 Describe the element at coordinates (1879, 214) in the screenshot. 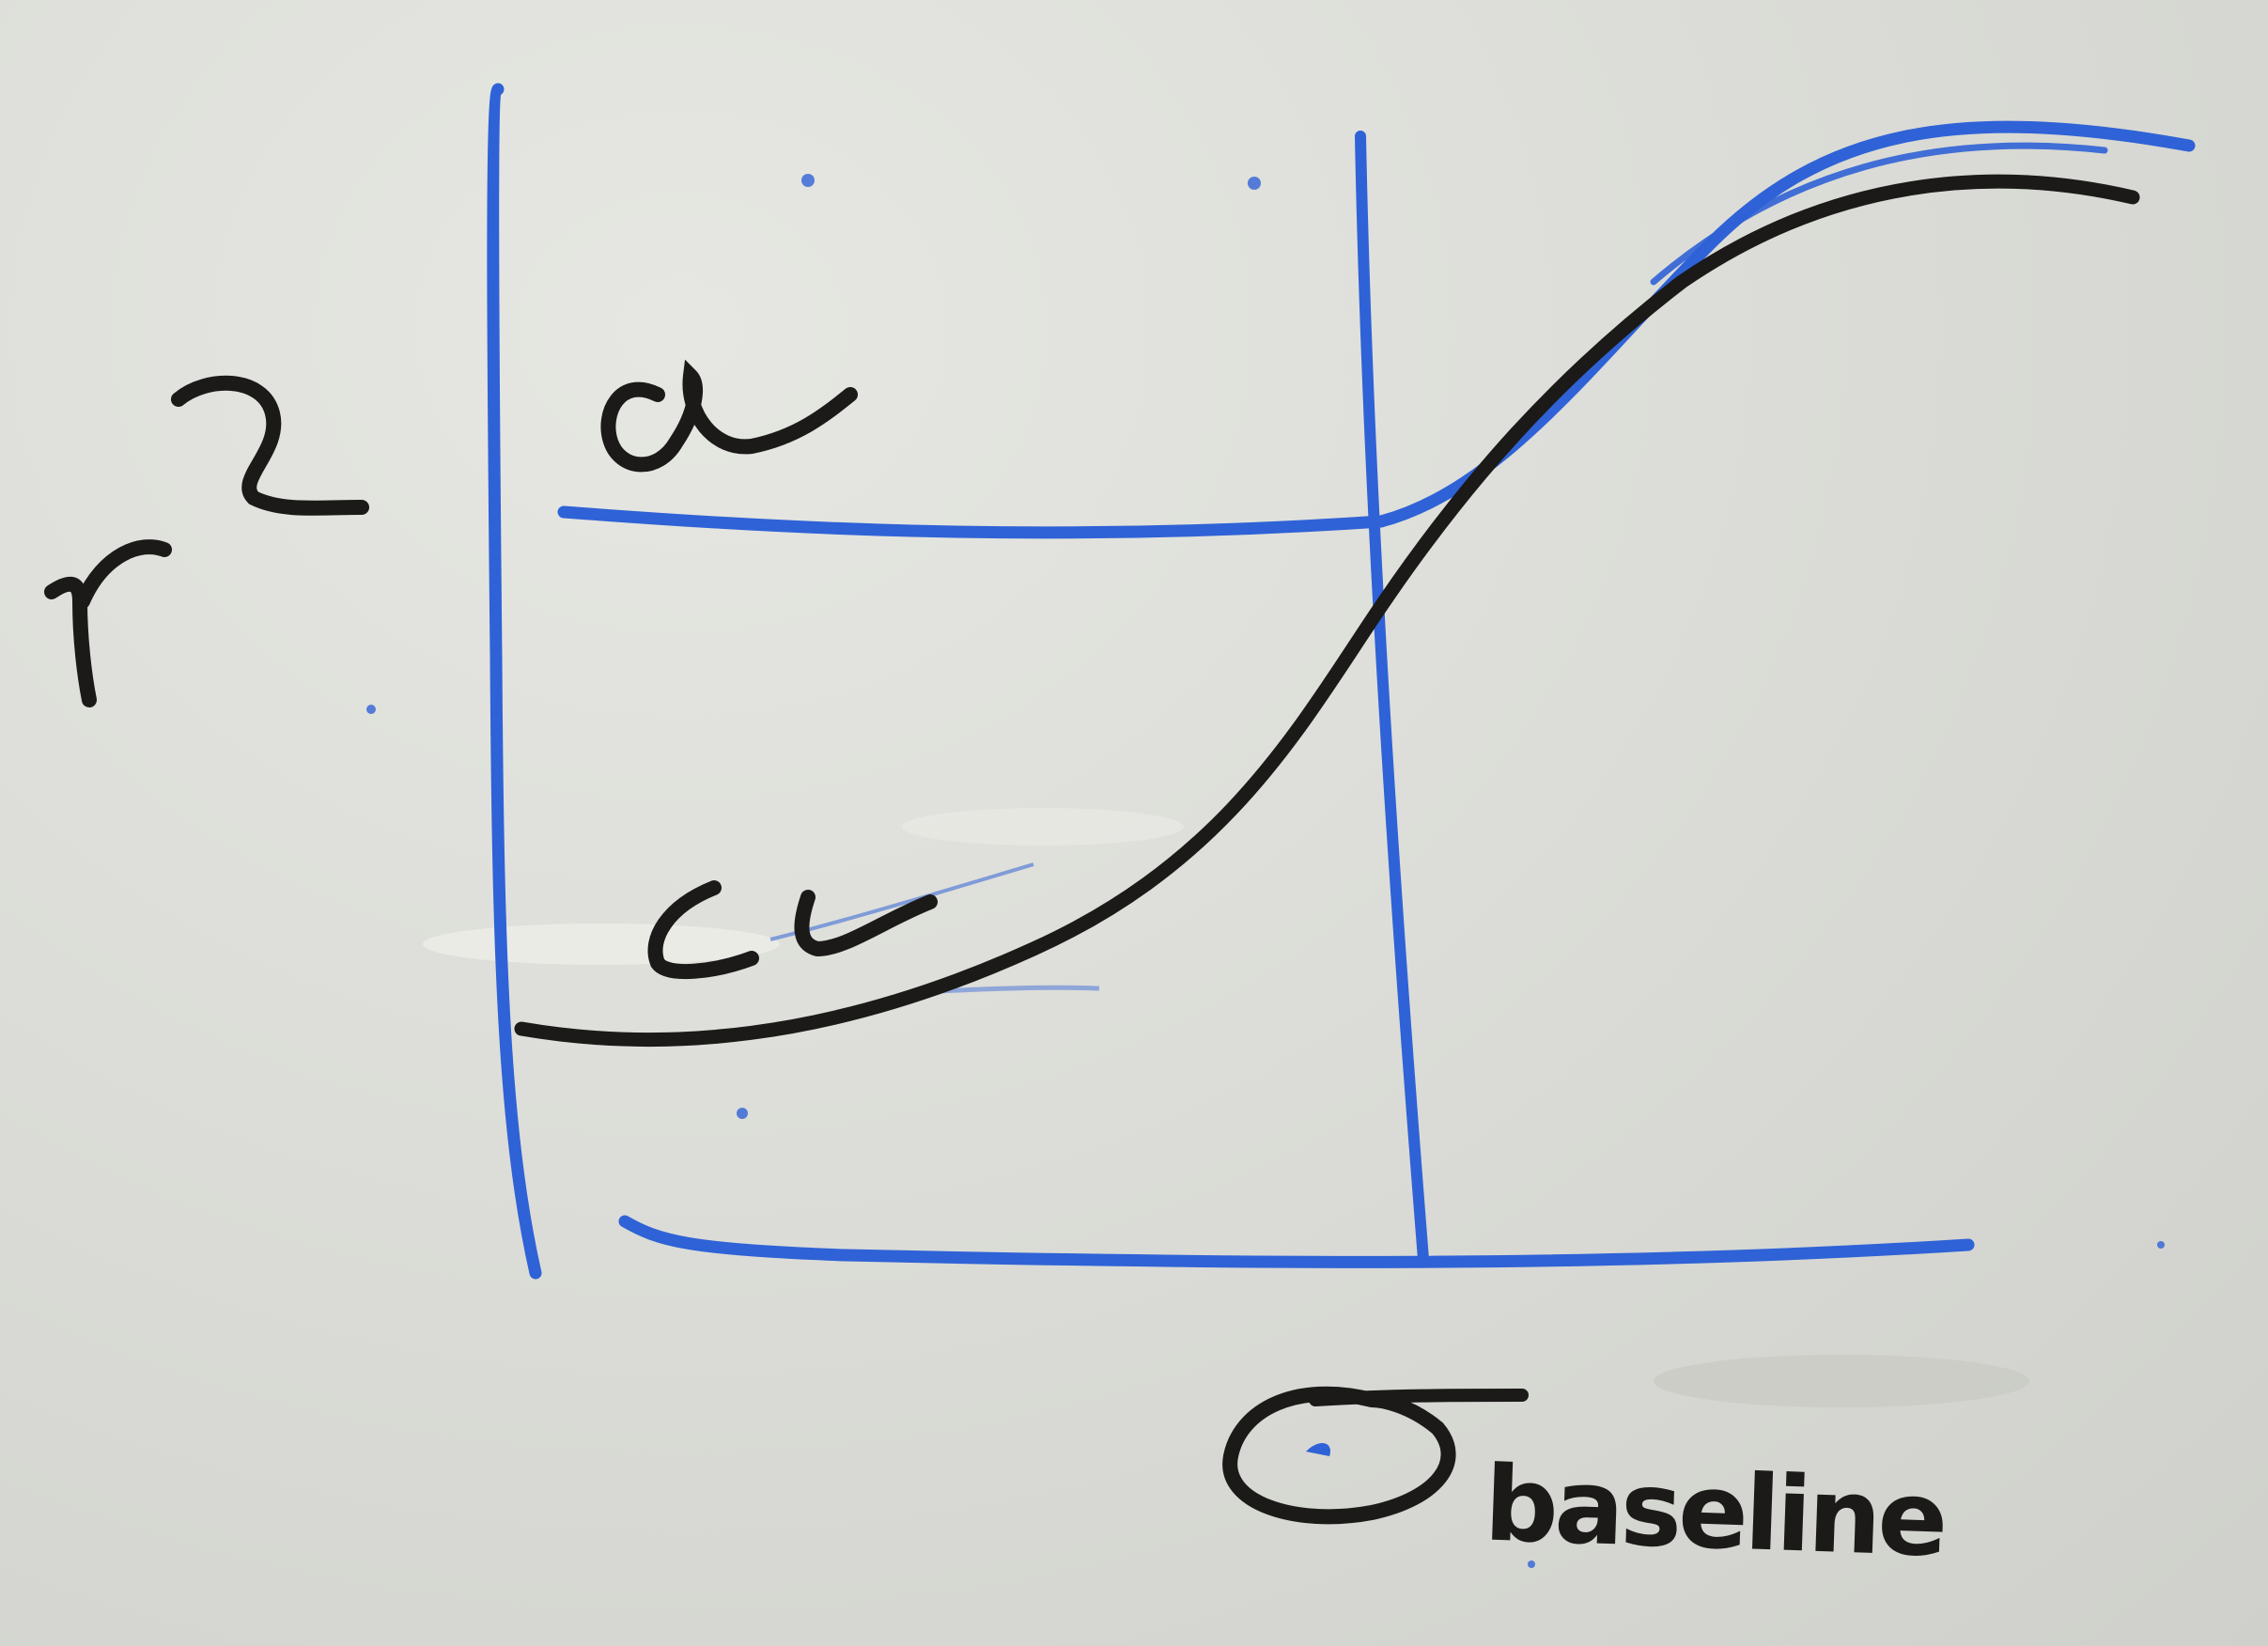

I see `blue-curve-trace` at that location.